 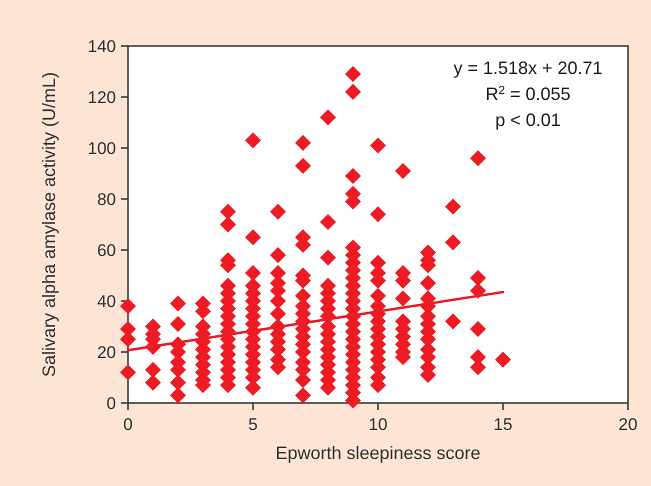 What do you see at coordinates (503, 424) in the screenshot?
I see `x-tick-label: 15` at bounding box center [503, 424].